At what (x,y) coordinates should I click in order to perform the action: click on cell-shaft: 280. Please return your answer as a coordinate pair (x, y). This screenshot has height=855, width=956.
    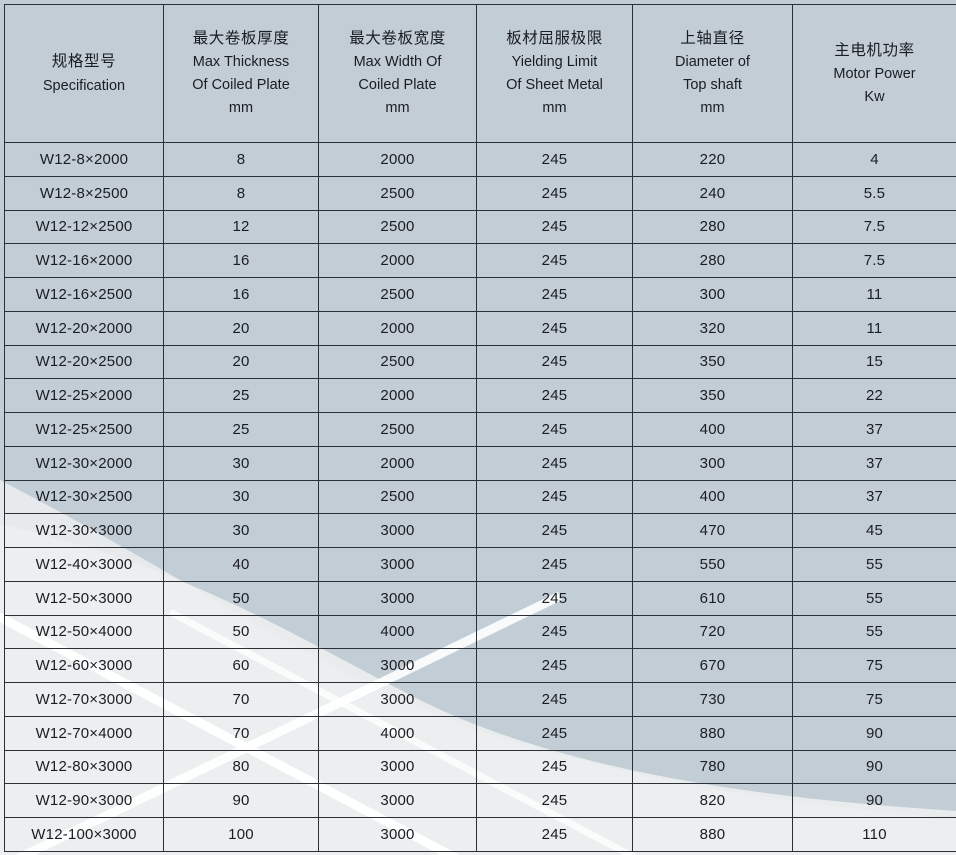
    Looking at the image, I should click on (712, 227).